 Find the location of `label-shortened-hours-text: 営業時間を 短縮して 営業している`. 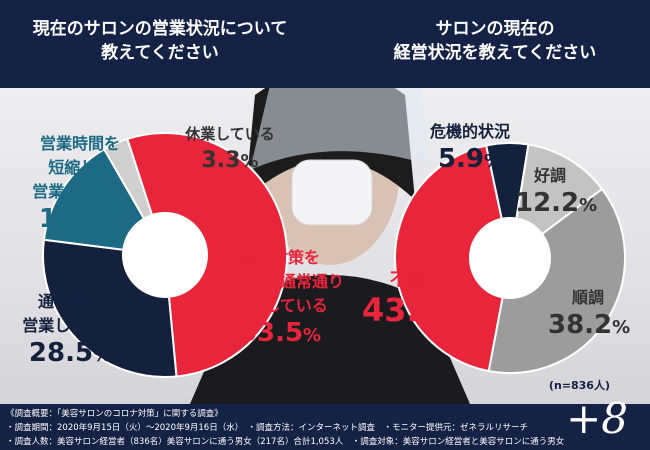

label-shortened-hours-text: 営業時間を 短縮して 営業している is located at coordinates (80, 167).